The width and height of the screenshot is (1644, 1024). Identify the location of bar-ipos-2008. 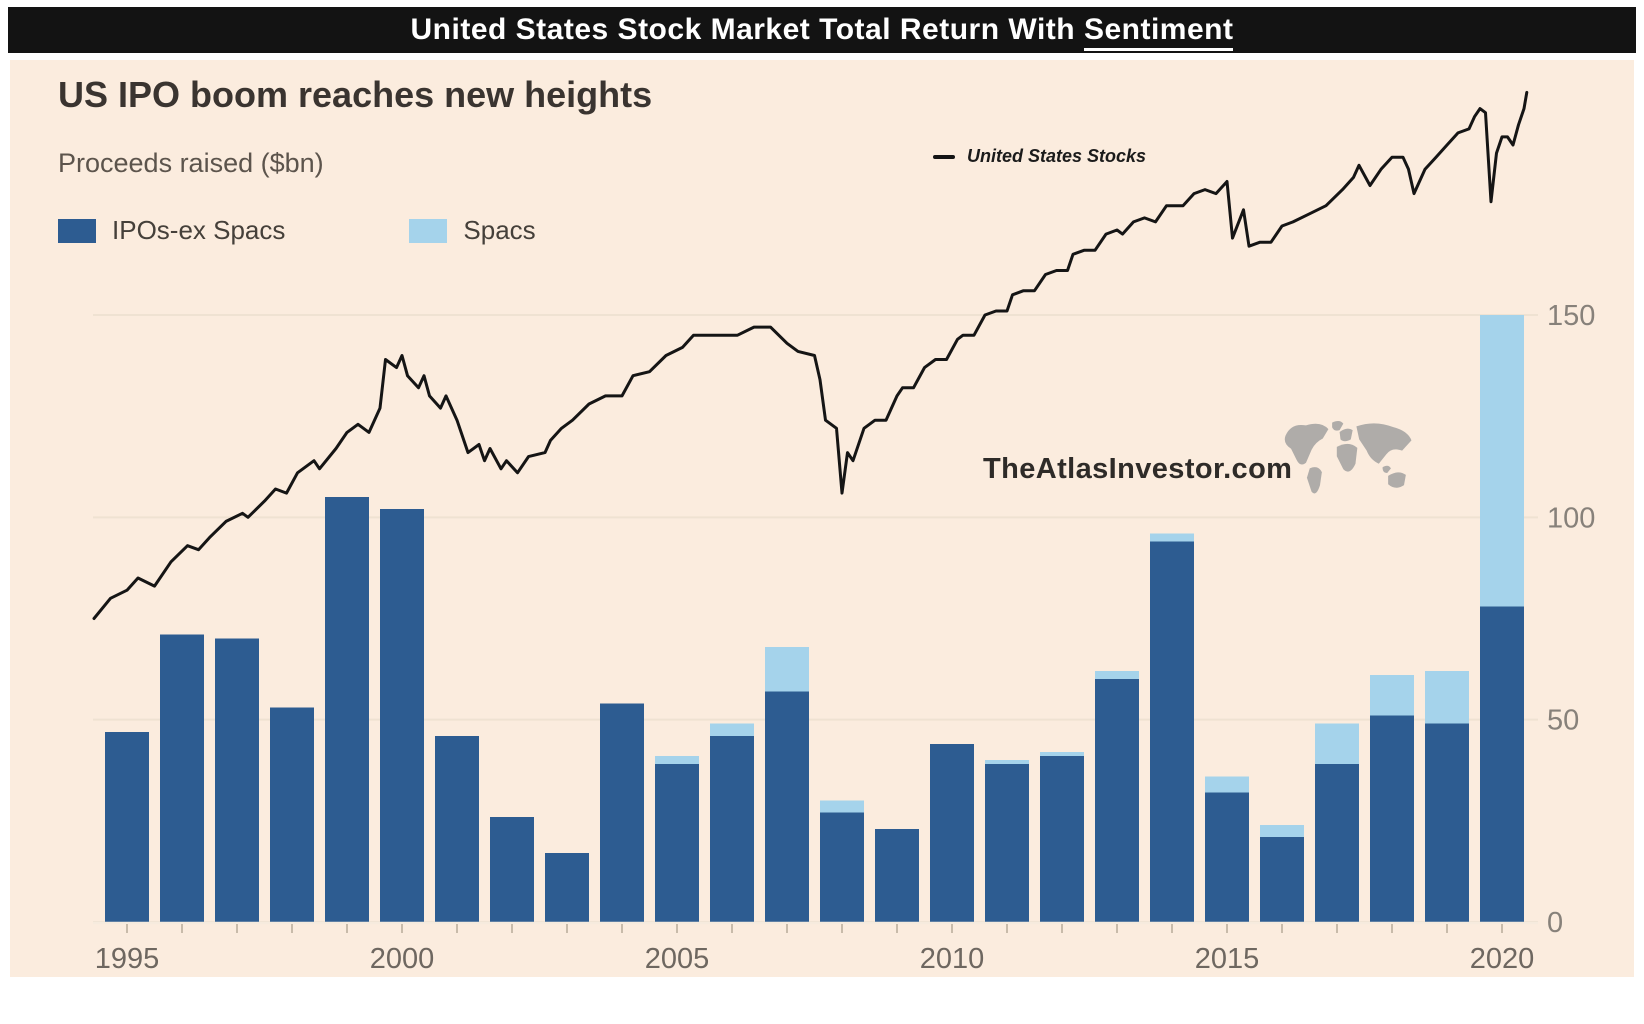
(842, 867).